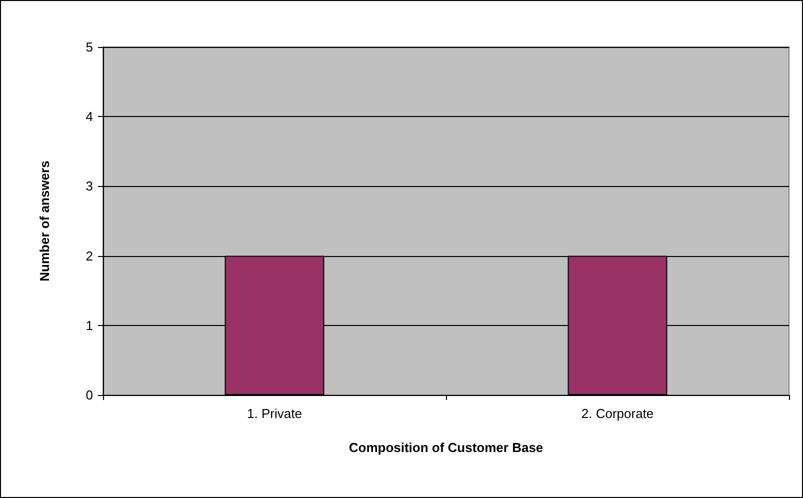 The image size is (803, 498). Describe the element at coordinates (44, 221) in the screenshot. I see `y-axis-title: Number of answers` at that location.